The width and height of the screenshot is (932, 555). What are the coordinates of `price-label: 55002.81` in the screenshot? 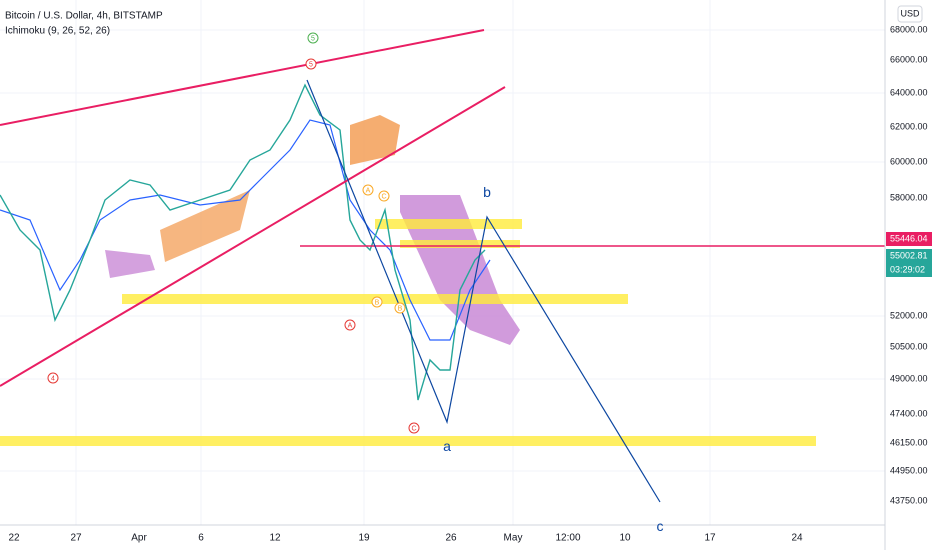 It's located at (909, 255).